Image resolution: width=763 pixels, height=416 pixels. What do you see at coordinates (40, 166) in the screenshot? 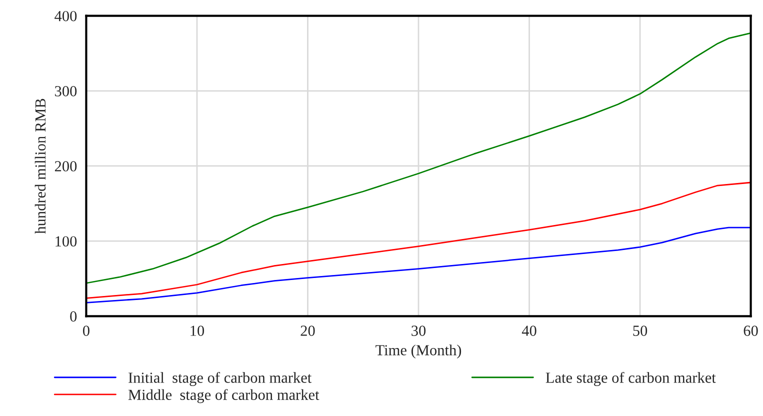
I see `y-axis-title: hundred million RMB` at bounding box center [40, 166].